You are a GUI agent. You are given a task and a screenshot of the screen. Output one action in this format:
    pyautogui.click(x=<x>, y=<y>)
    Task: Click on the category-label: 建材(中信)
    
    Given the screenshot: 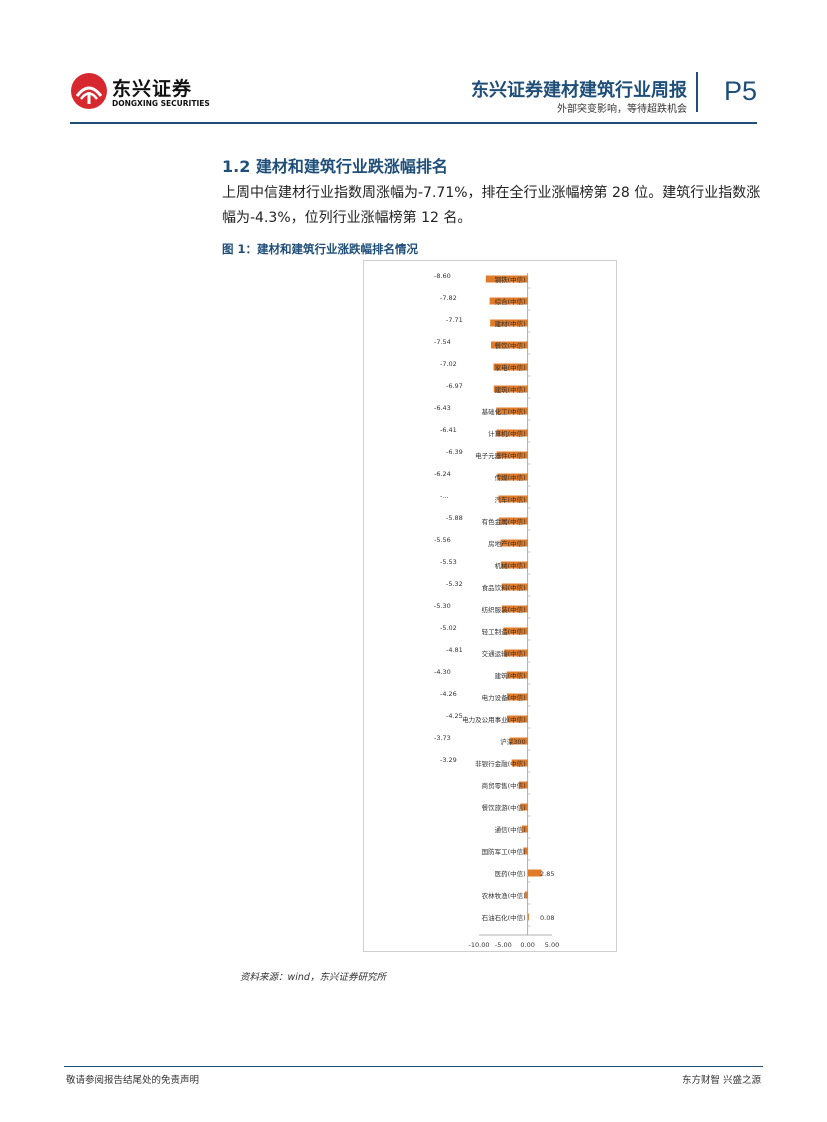 What is the action you would take?
    pyautogui.click(x=510, y=323)
    